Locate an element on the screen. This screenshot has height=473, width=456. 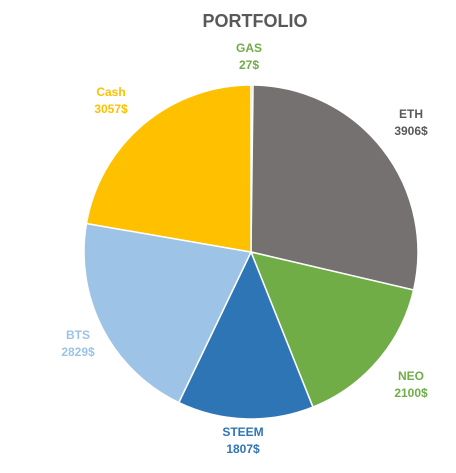
pie-slice-neo is located at coordinates (332, 329).